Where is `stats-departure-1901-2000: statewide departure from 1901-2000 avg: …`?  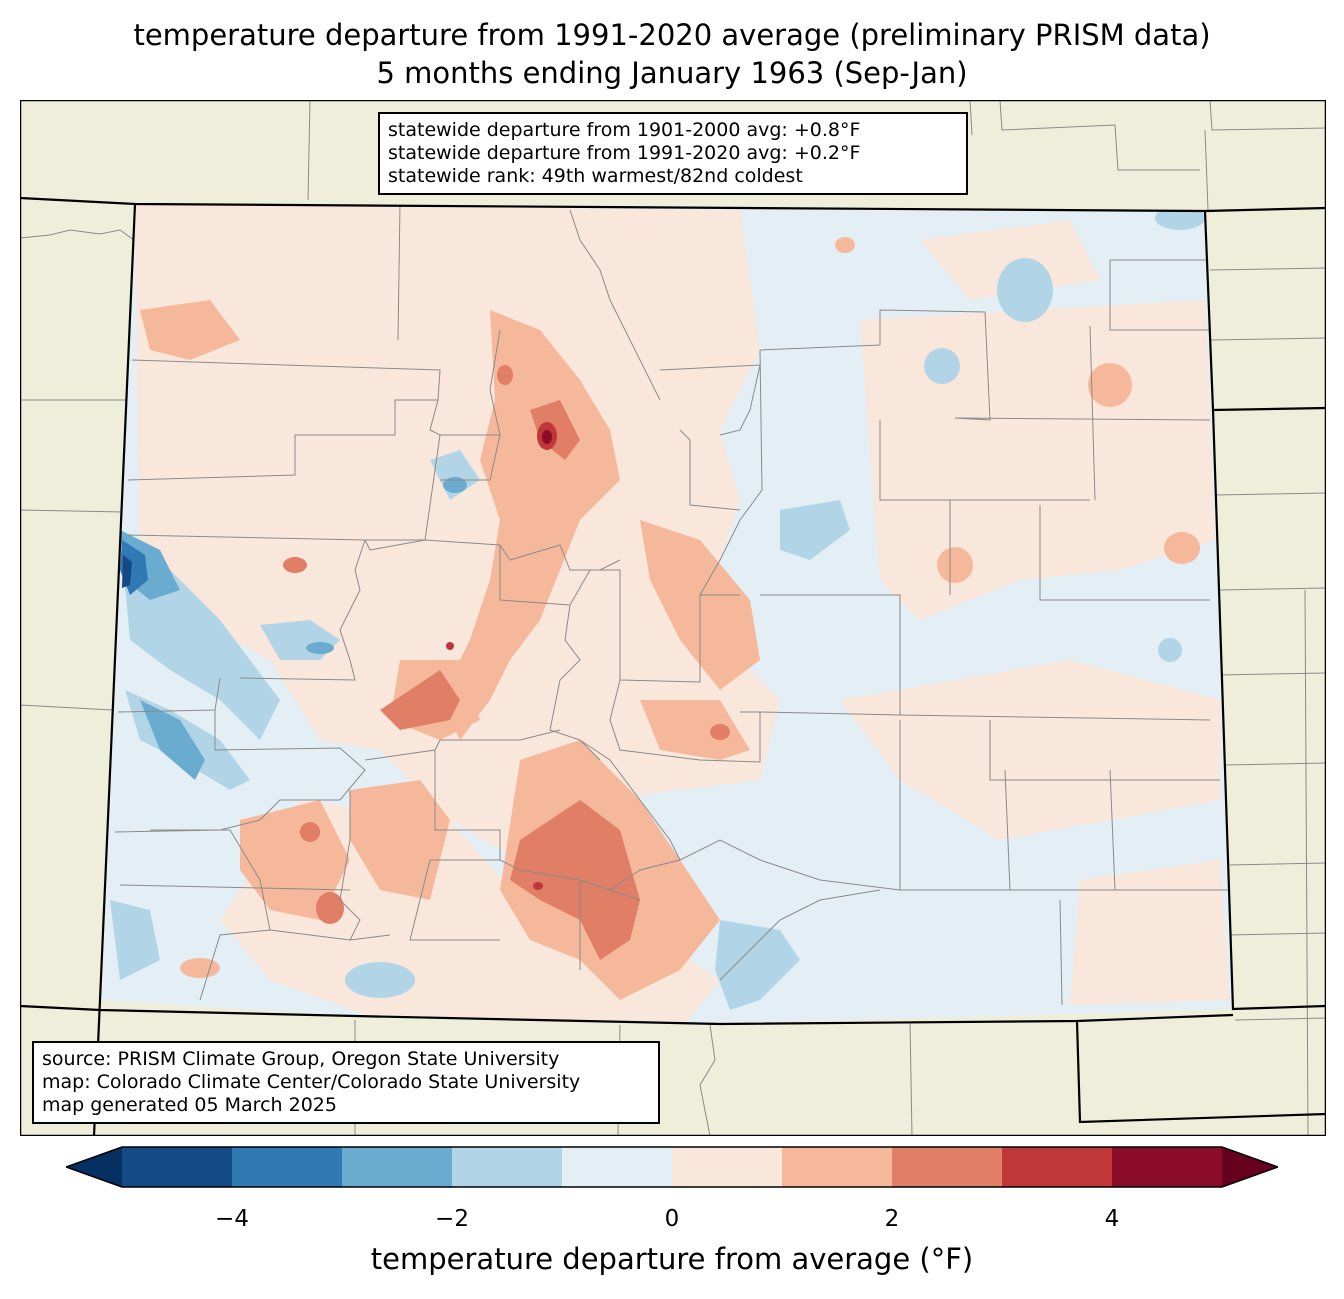 stats-departure-1901-2000: statewide departure from 1901-2000 avg: … is located at coordinates (624, 130).